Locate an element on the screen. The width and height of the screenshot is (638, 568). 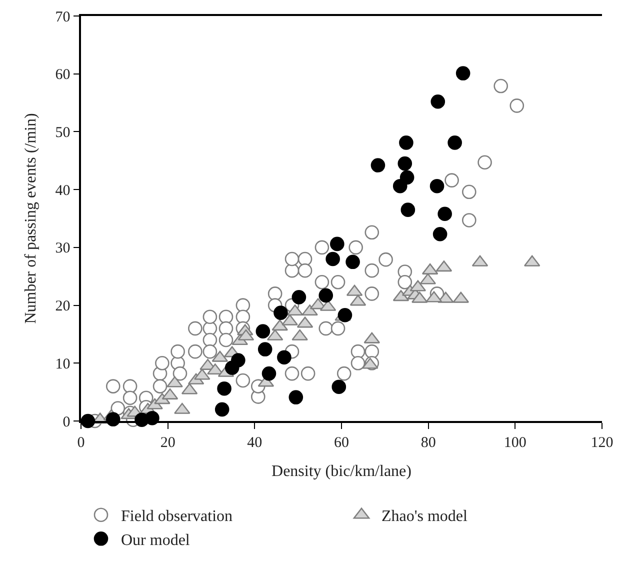
y-tick-label: 20 is located at coordinates (62, 306).